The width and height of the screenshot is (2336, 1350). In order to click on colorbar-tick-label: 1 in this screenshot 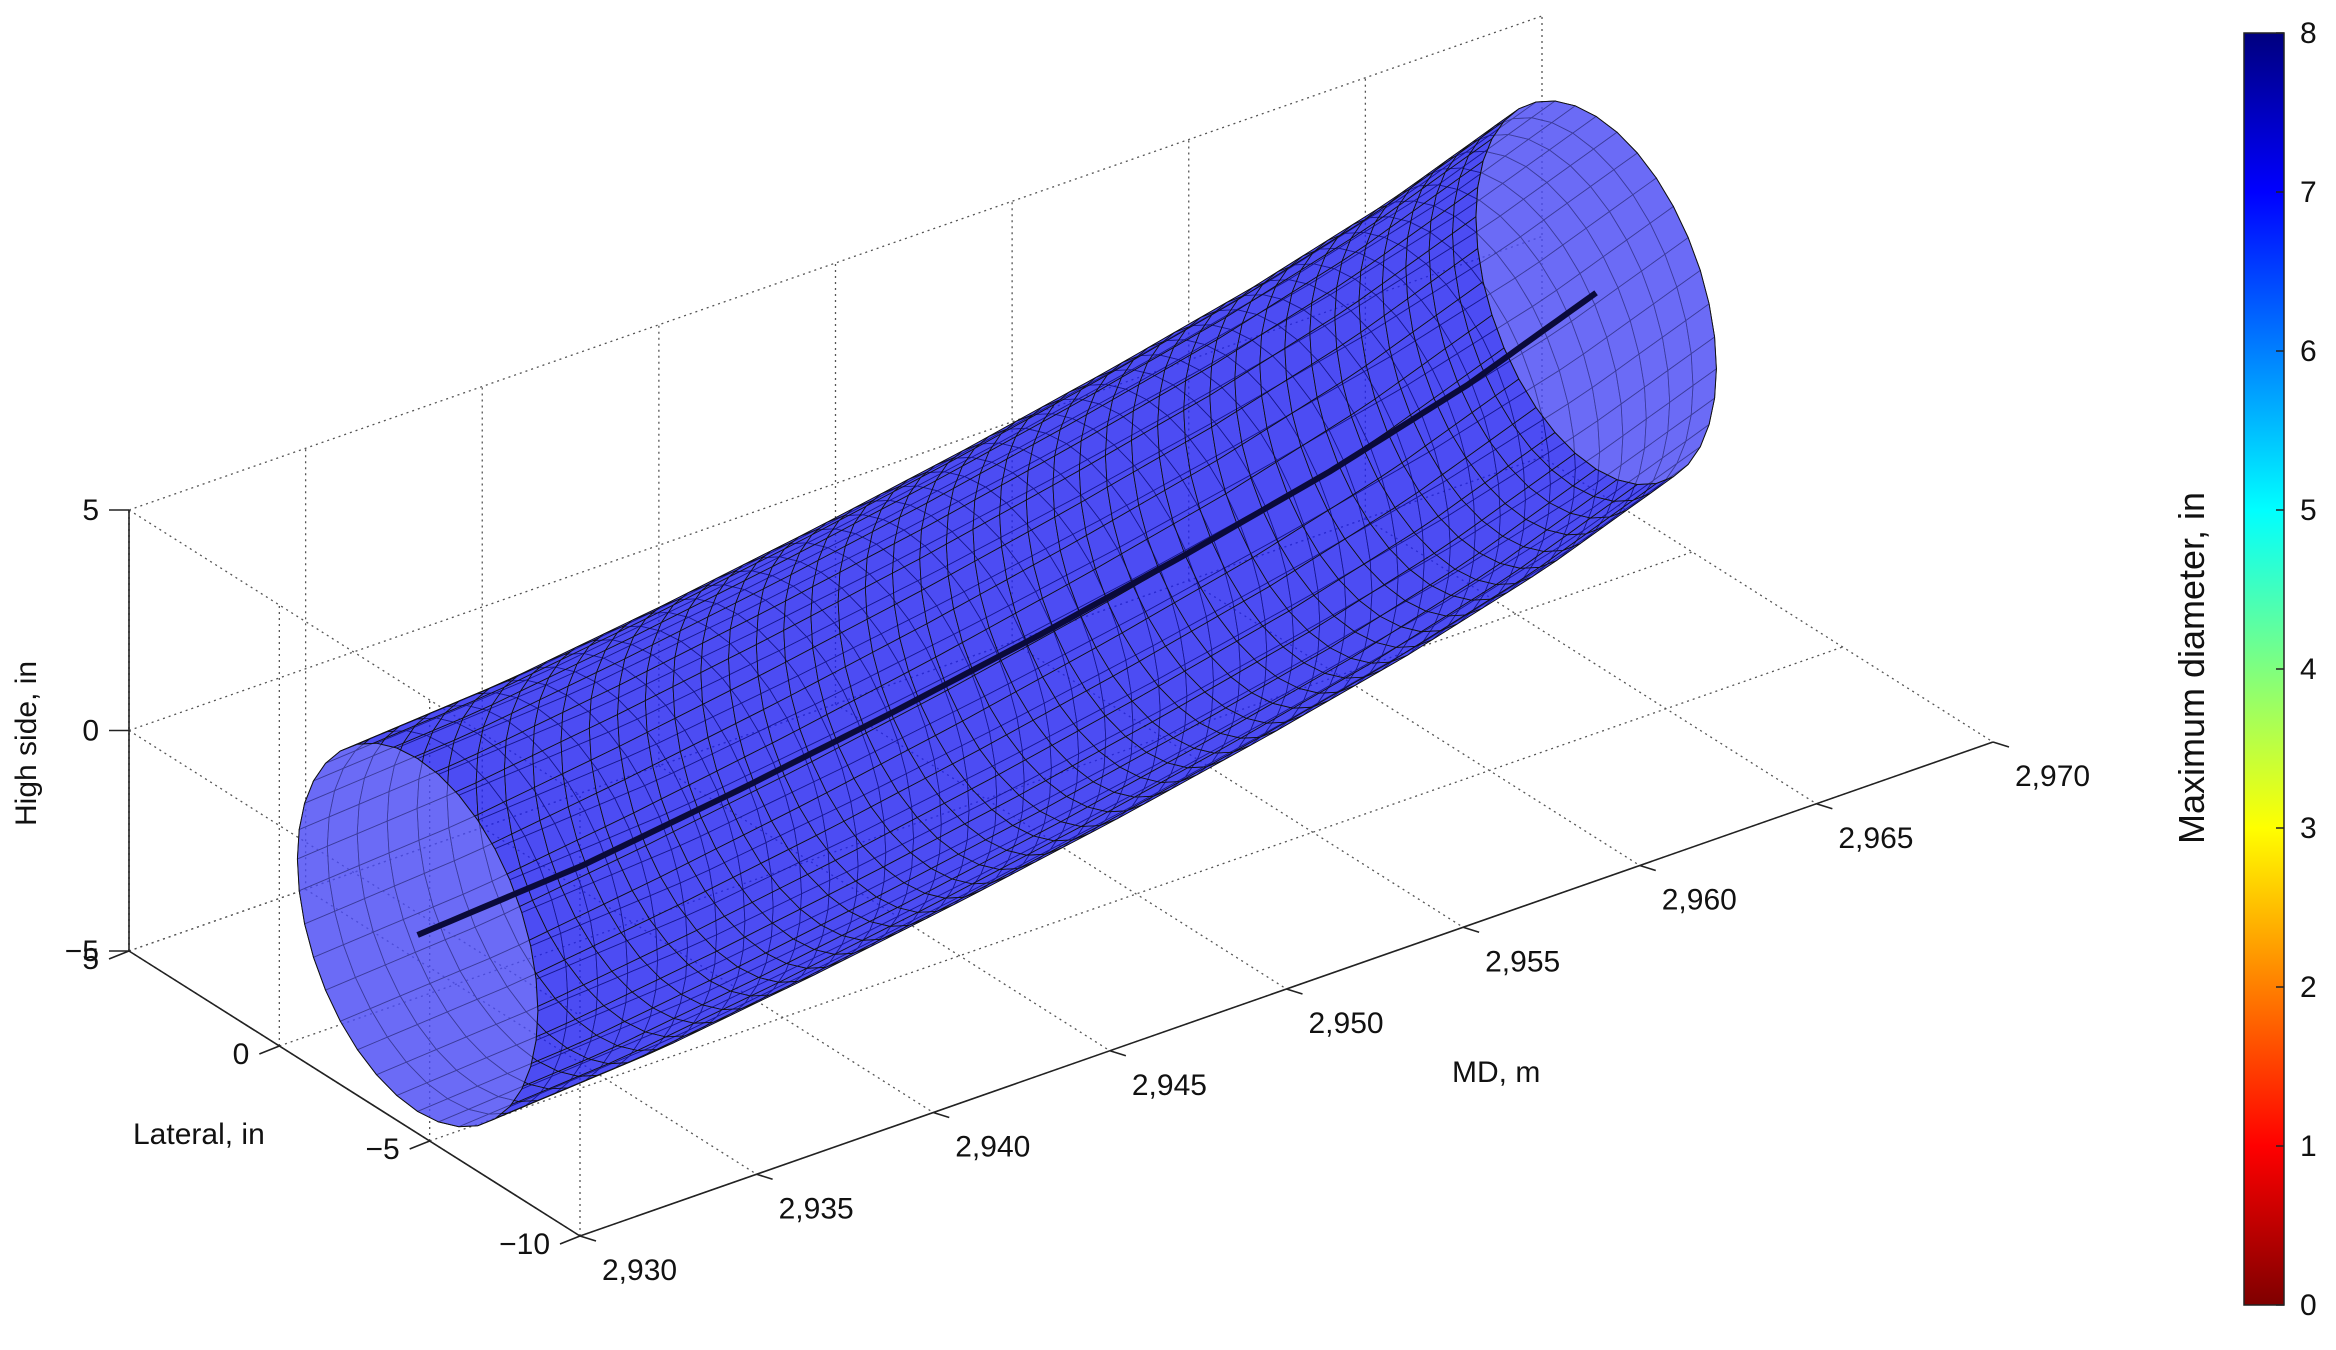, I will do `click(2308, 1146)`.